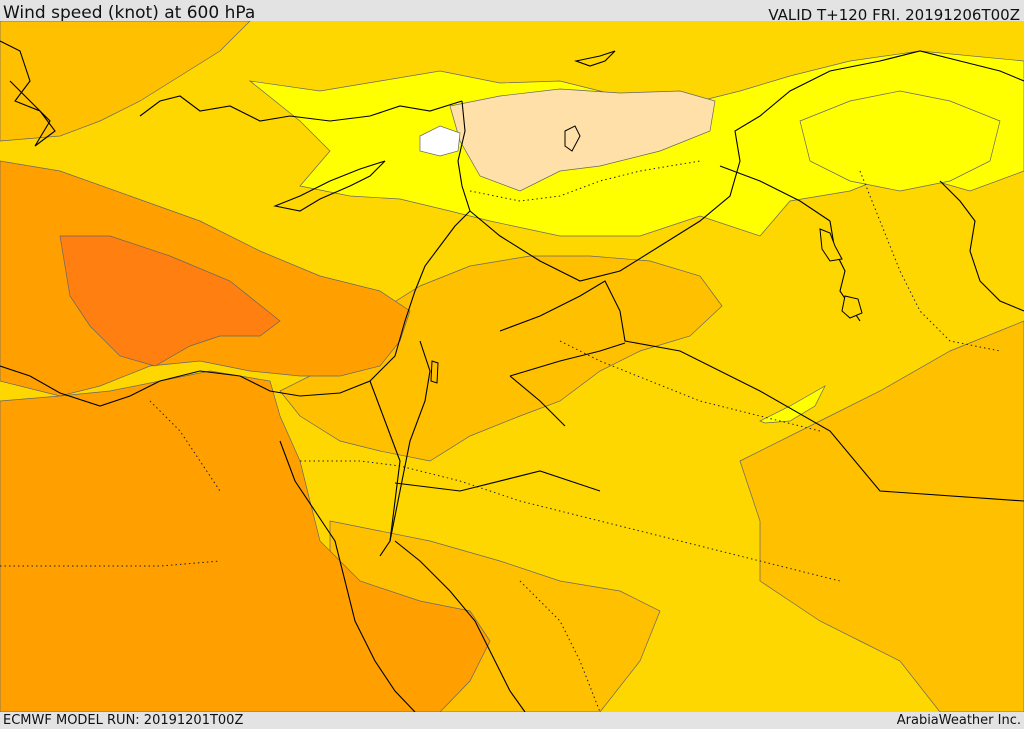  Describe the element at coordinates (125, 81) in the screenshot. I see `wind-area-mid-north` at that location.